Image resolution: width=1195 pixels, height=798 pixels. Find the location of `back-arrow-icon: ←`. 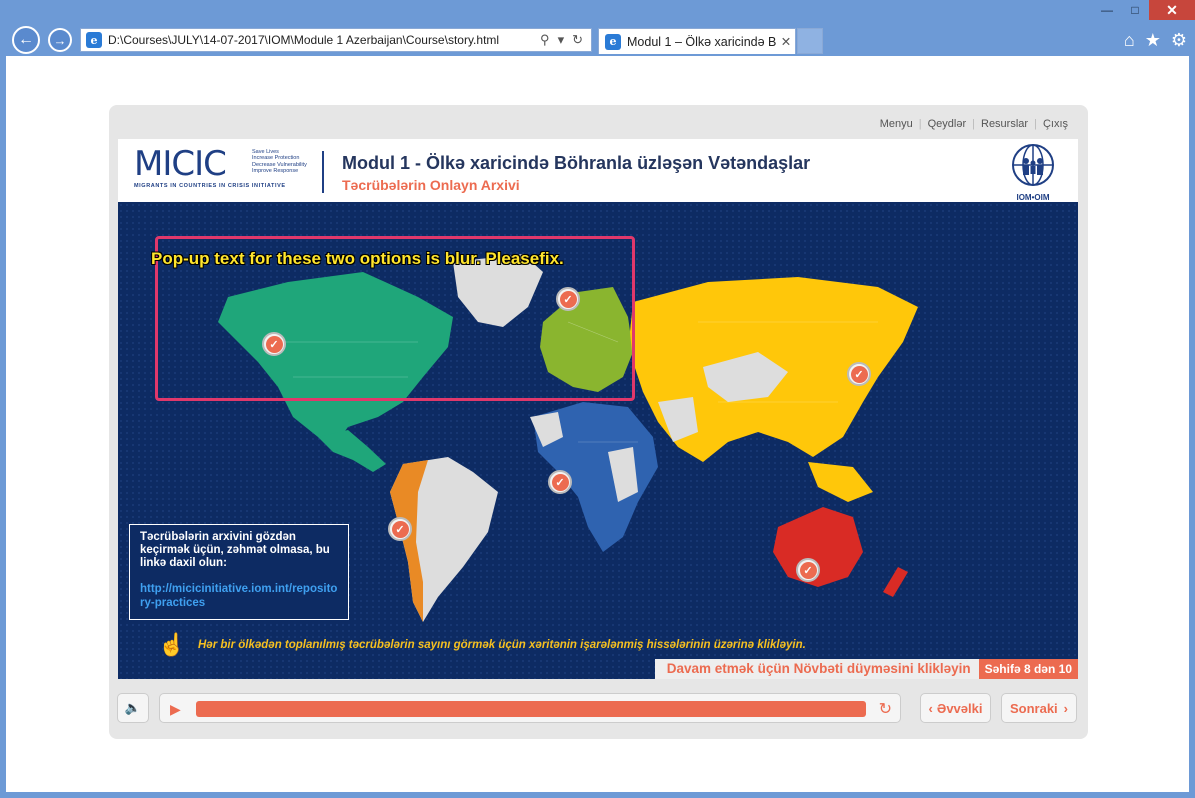

back-arrow-icon: ← is located at coordinates (26, 39).